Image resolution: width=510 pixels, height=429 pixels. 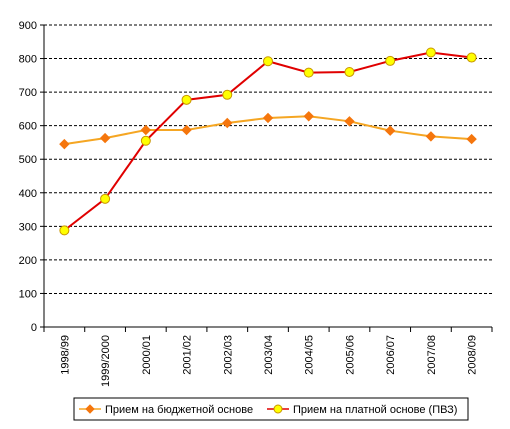 What do you see at coordinates (278, 409) in the screenshot?
I see `legend-marker-paid` at bounding box center [278, 409].